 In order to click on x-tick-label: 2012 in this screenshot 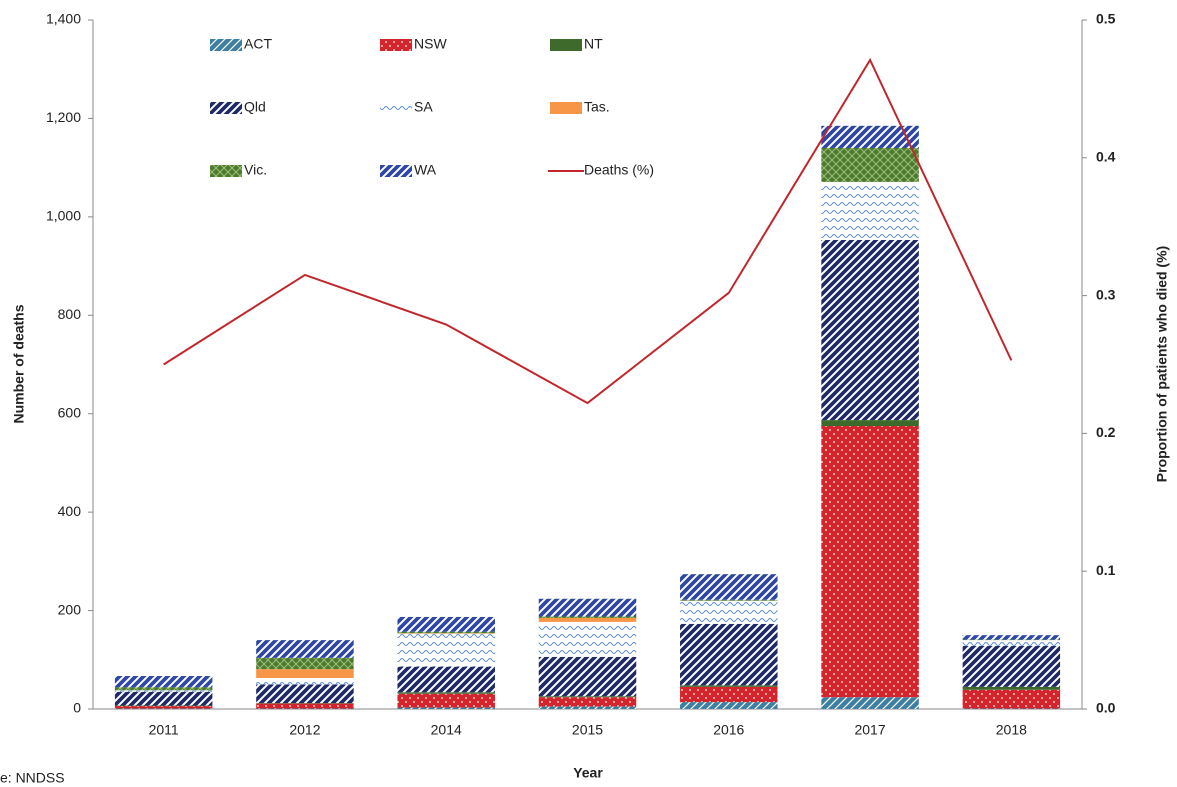, I will do `click(304, 730)`.